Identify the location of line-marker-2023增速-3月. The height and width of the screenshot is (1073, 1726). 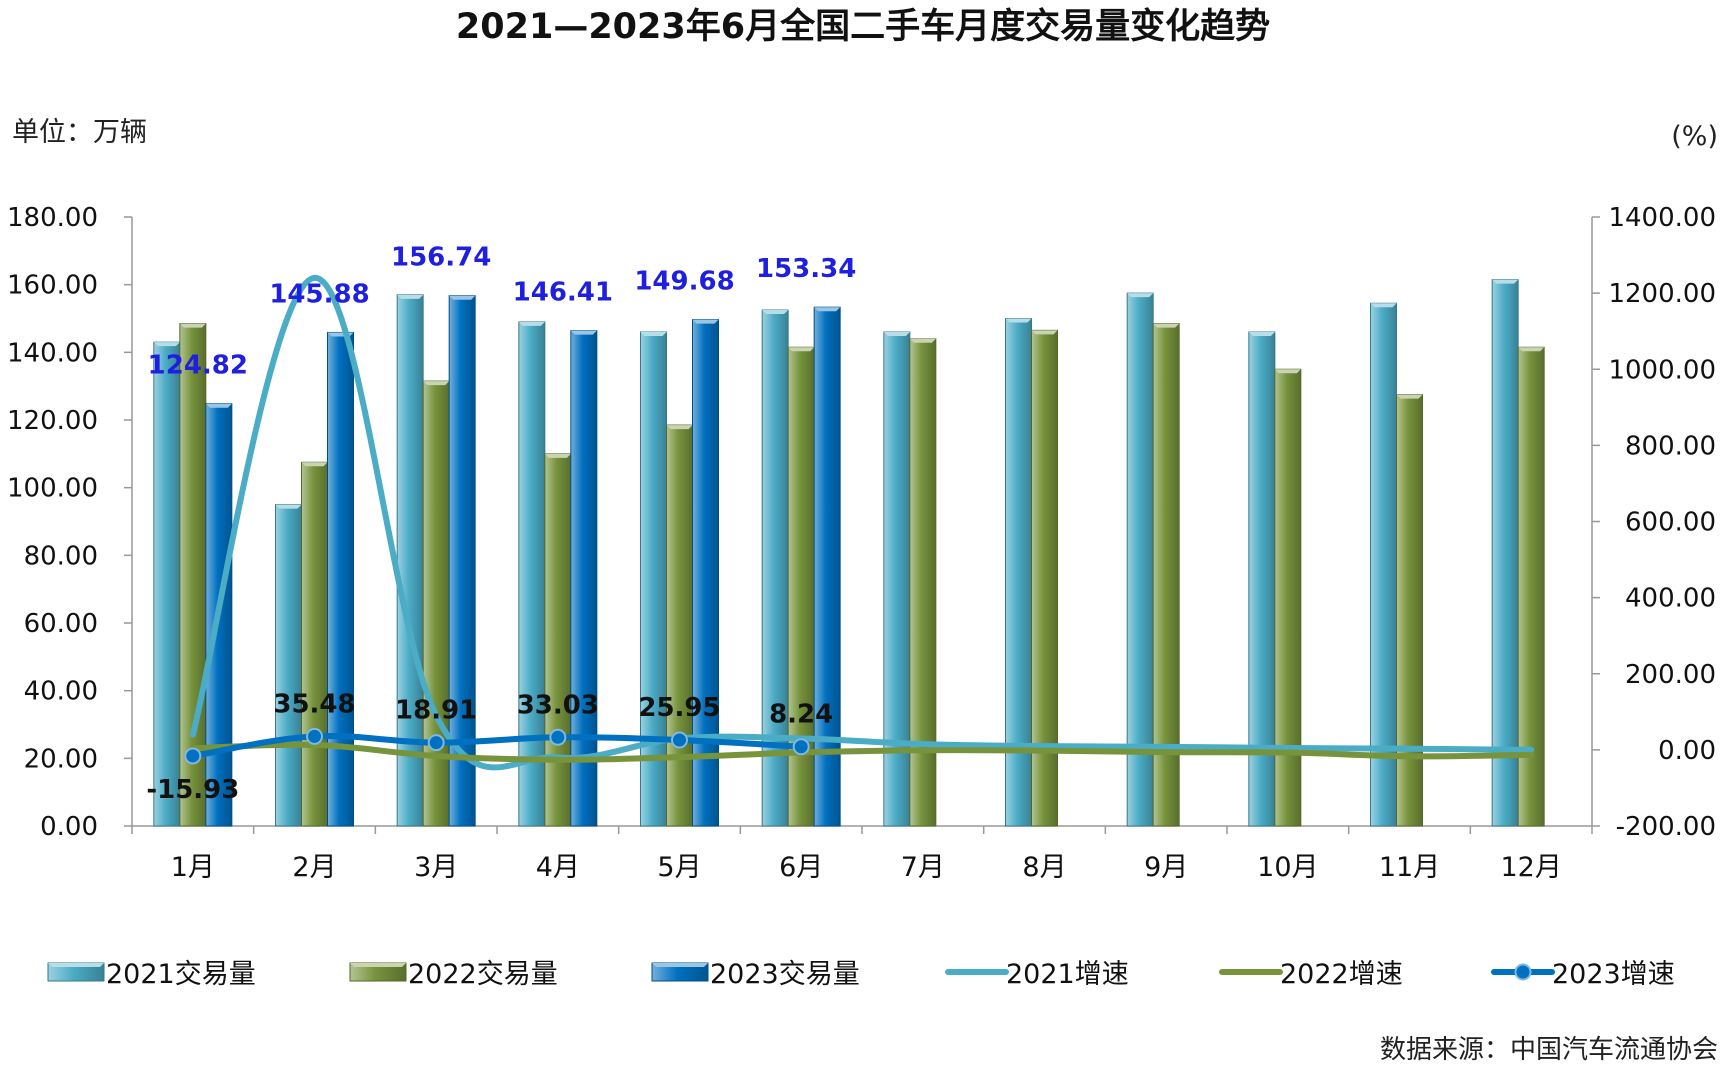
(436, 743).